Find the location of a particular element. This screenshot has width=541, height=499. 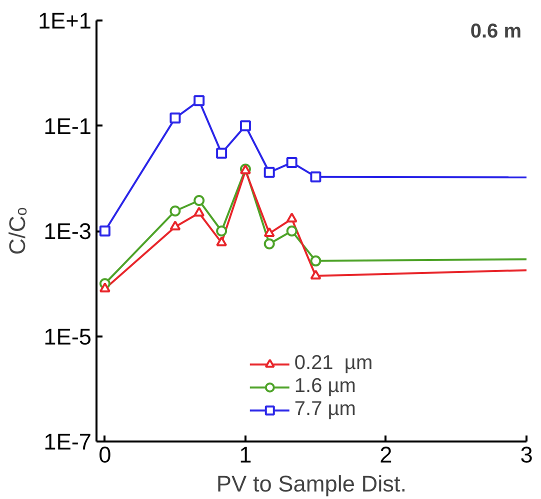

legend-label: 0.21 µm is located at coordinates (333, 363).